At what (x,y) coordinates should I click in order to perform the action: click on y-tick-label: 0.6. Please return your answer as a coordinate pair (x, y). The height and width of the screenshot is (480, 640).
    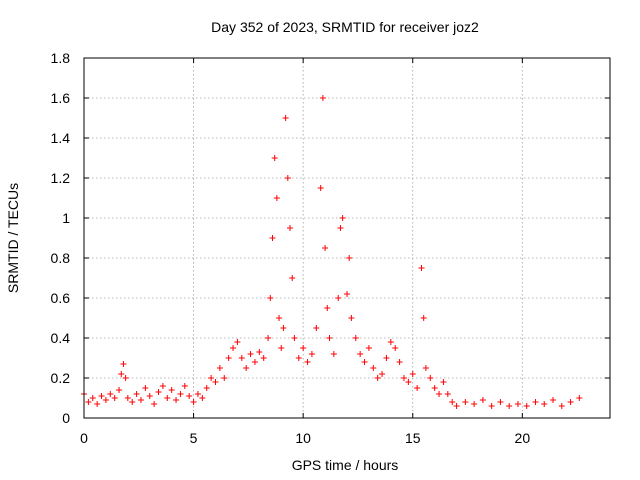
    Looking at the image, I should click on (61, 298).